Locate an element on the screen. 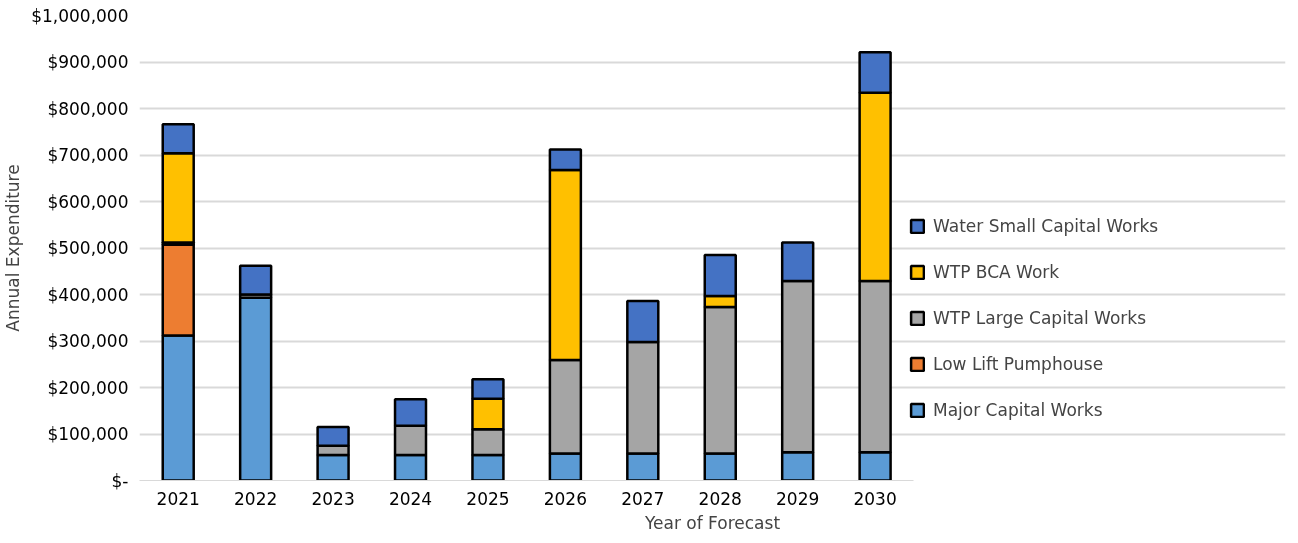  y-tick-label: $200,000 is located at coordinates (88, 387).